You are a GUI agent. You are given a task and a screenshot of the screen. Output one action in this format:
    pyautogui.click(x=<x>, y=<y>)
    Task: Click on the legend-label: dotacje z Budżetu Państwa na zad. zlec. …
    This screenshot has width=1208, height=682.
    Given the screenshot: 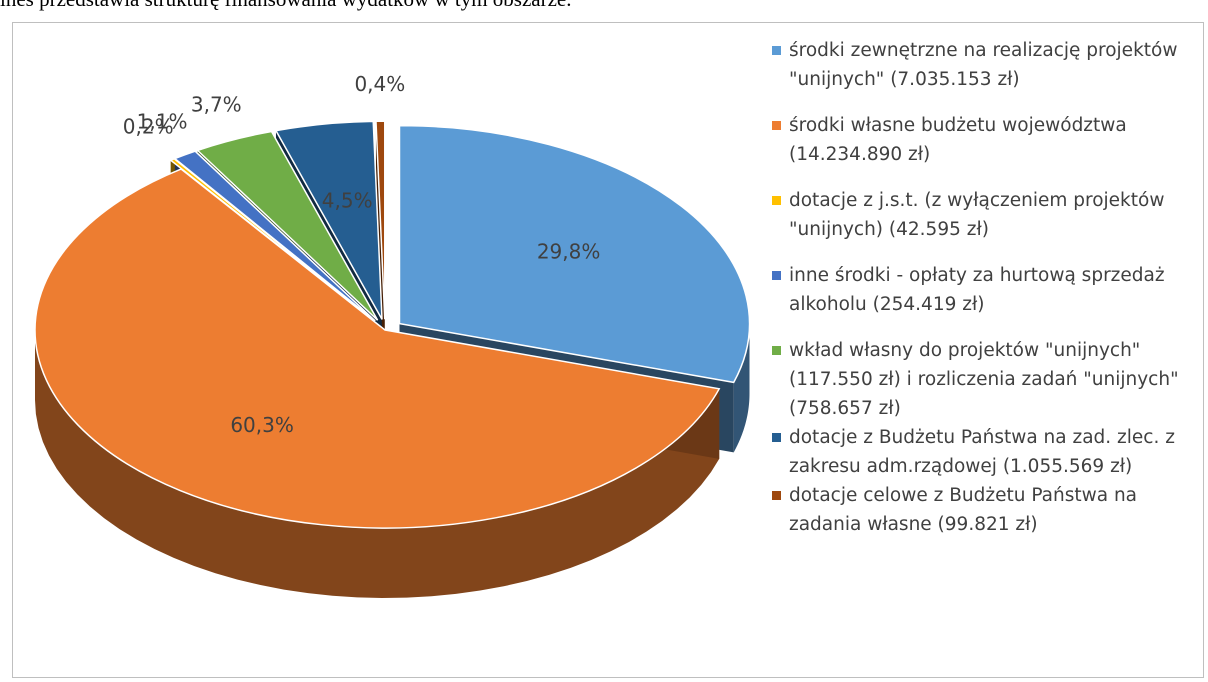 What is the action you would take?
    pyautogui.click(x=982, y=452)
    